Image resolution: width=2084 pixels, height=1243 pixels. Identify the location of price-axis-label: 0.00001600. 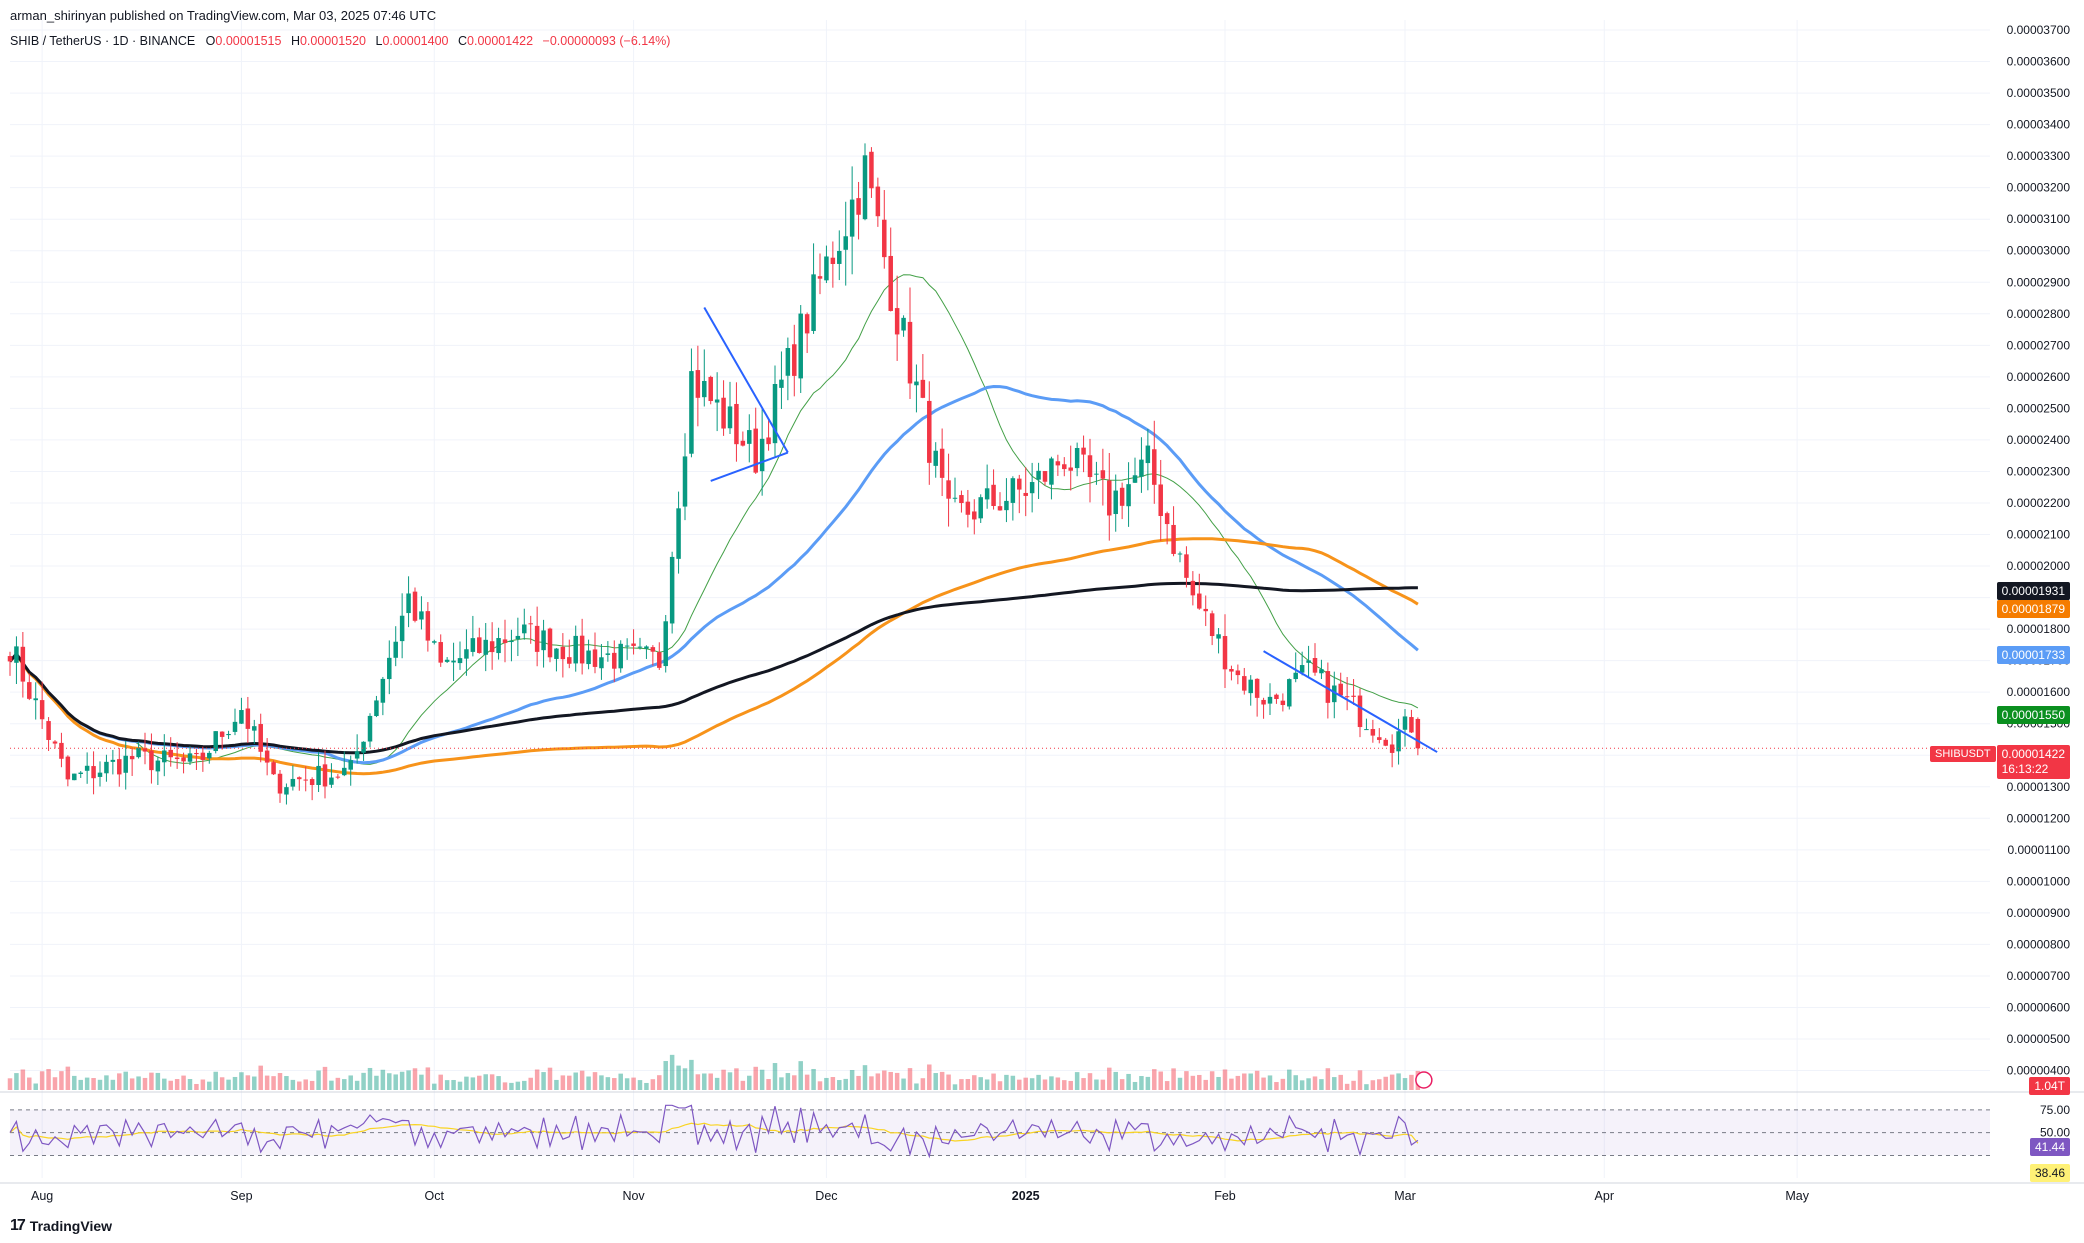
(2039, 692).